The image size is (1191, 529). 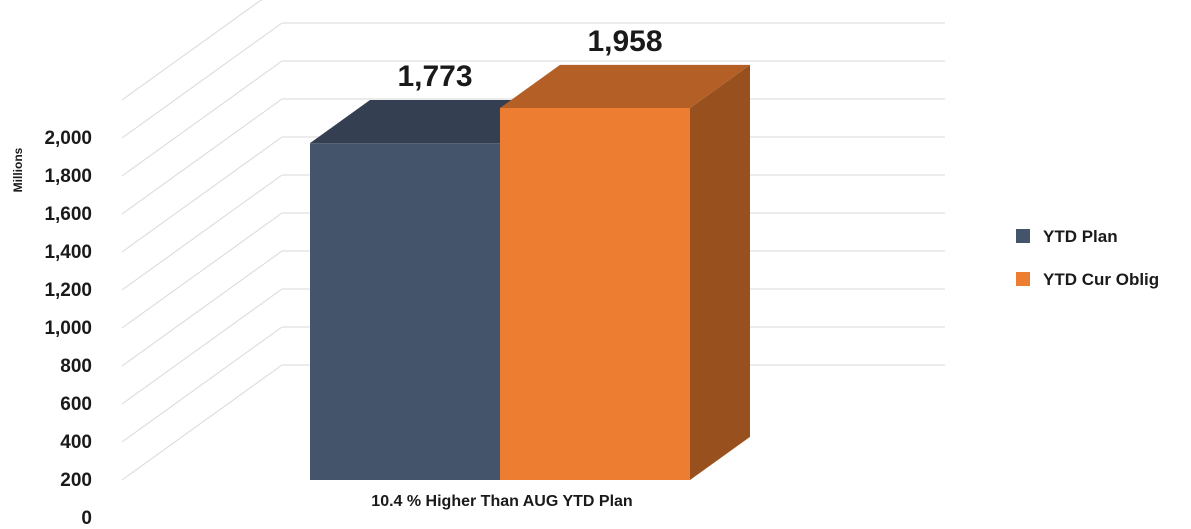 What do you see at coordinates (76, 442) in the screenshot?
I see `y-tick-label: 400` at bounding box center [76, 442].